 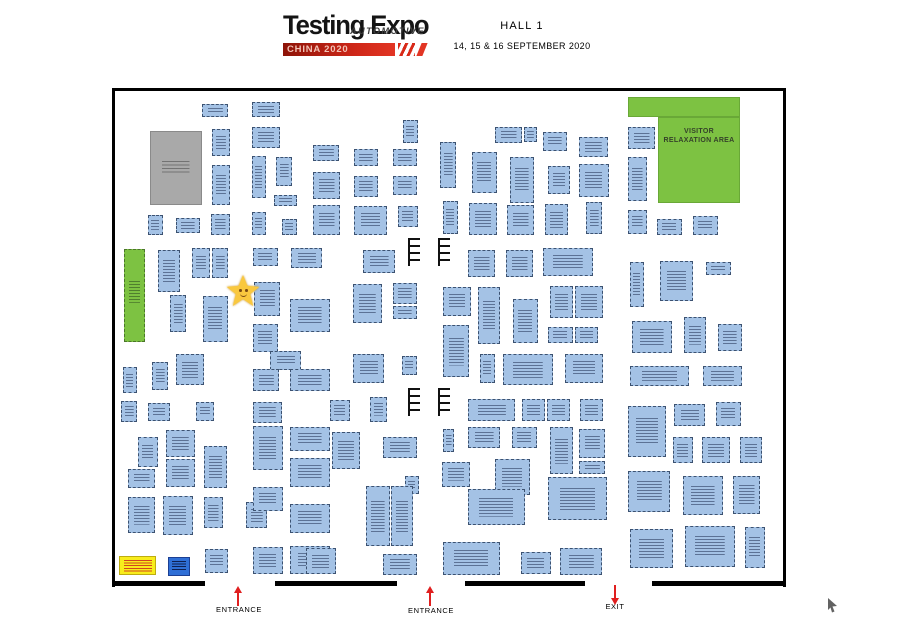 I want to click on expo-logo: Testing Expo CHINA 2020 AUTOMOTIVE, so click(x=358, y=33).